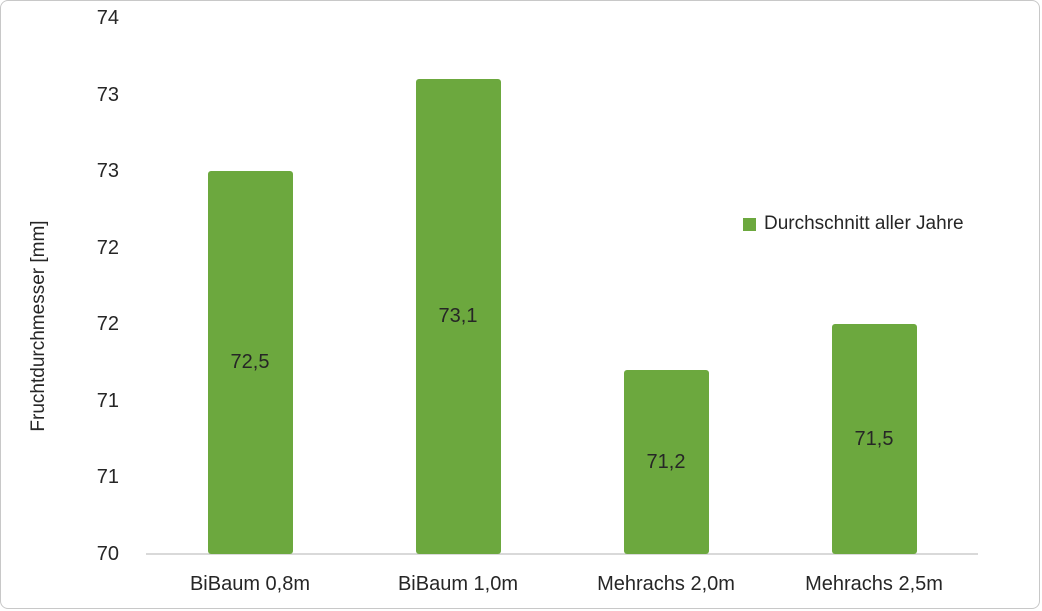 The width and height of the screenshot is (1042, 611). I want to click on bar-Mehrachs 2,0m: 71,2, so click(666, 462).